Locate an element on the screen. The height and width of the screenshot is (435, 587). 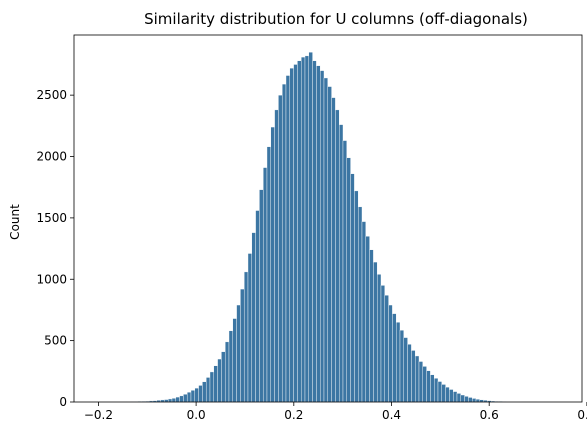
x-tick-label: −0.2 is located at coordinates (98, 415).